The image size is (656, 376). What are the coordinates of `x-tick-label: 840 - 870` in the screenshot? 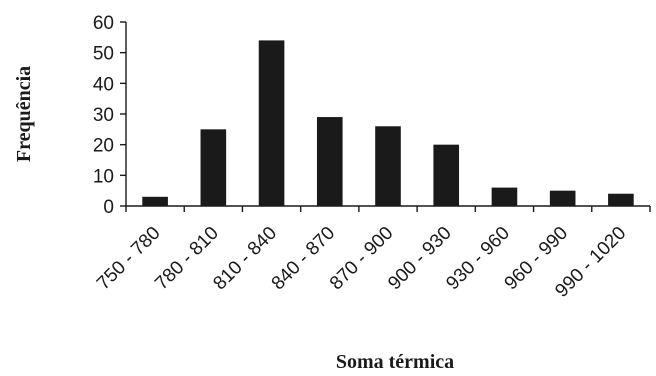 It's located at (304, 259).